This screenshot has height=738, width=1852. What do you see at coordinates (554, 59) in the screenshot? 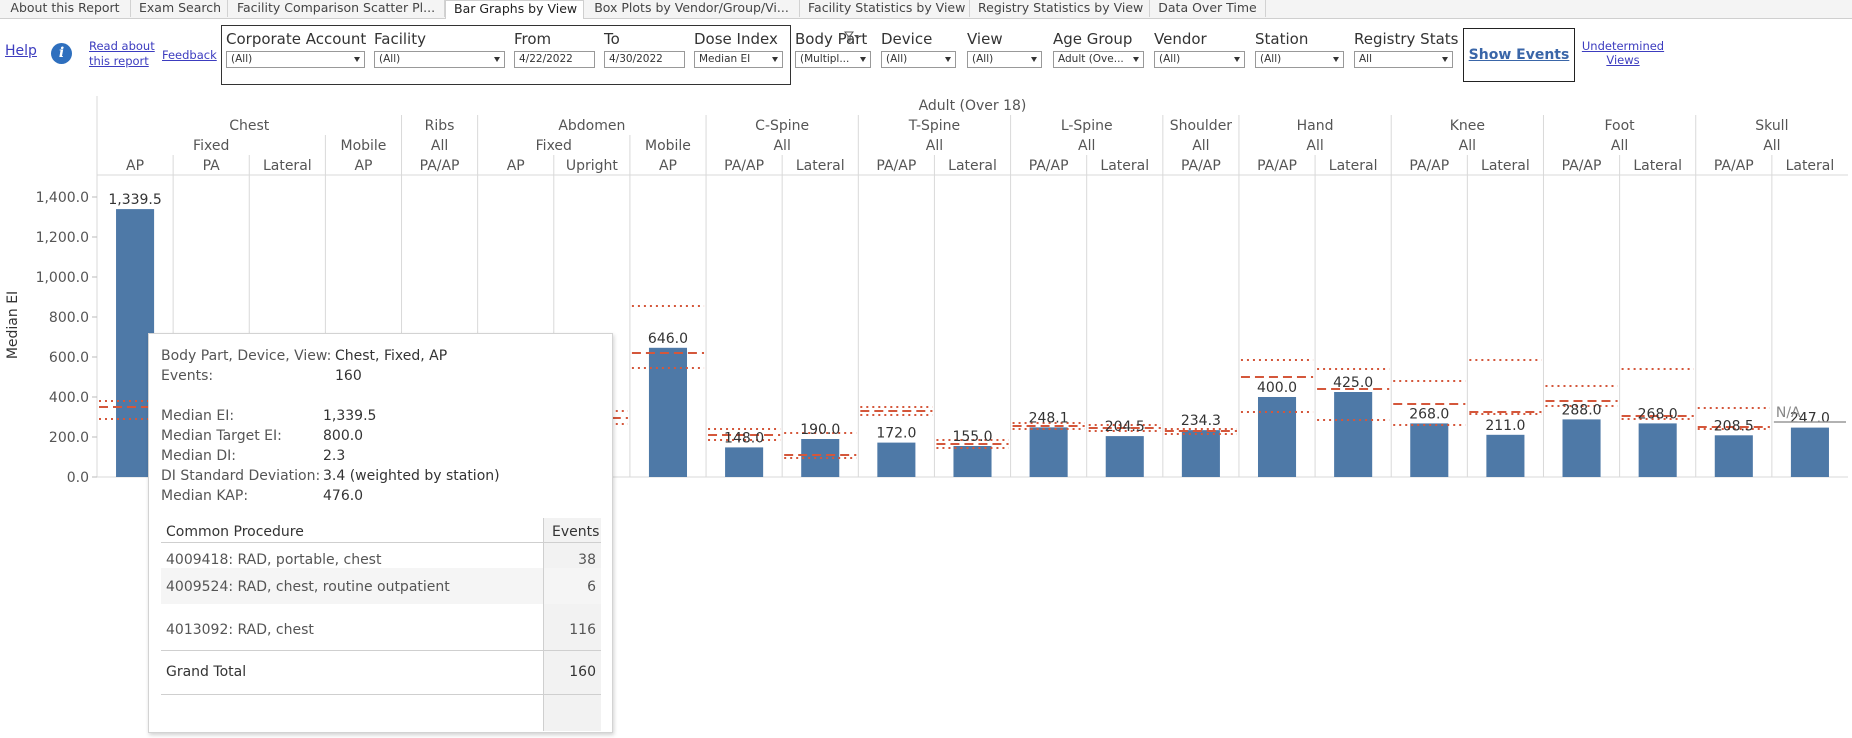
I see `from-date-input: 4/22/2022` at bounding box center [554, 59].